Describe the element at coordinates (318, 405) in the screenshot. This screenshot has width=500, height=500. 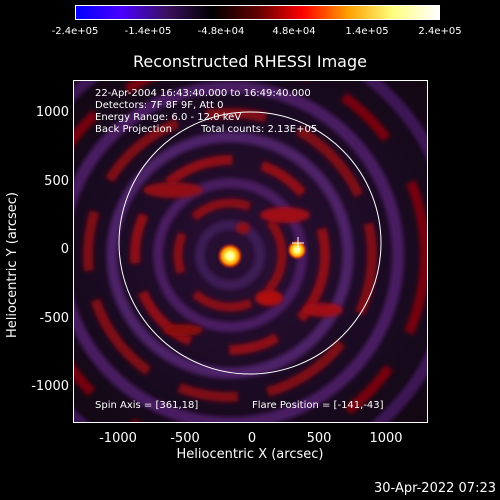
I see `flare-position: Flare Position = [-141,-43]` at that location.